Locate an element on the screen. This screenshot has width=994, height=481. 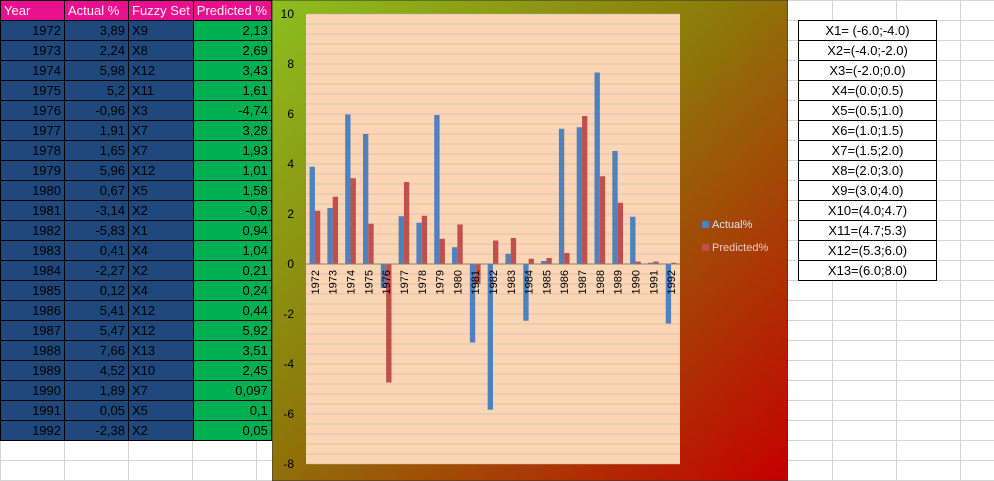
actual-cell: 3,89 is located at coordinates (96, 30).